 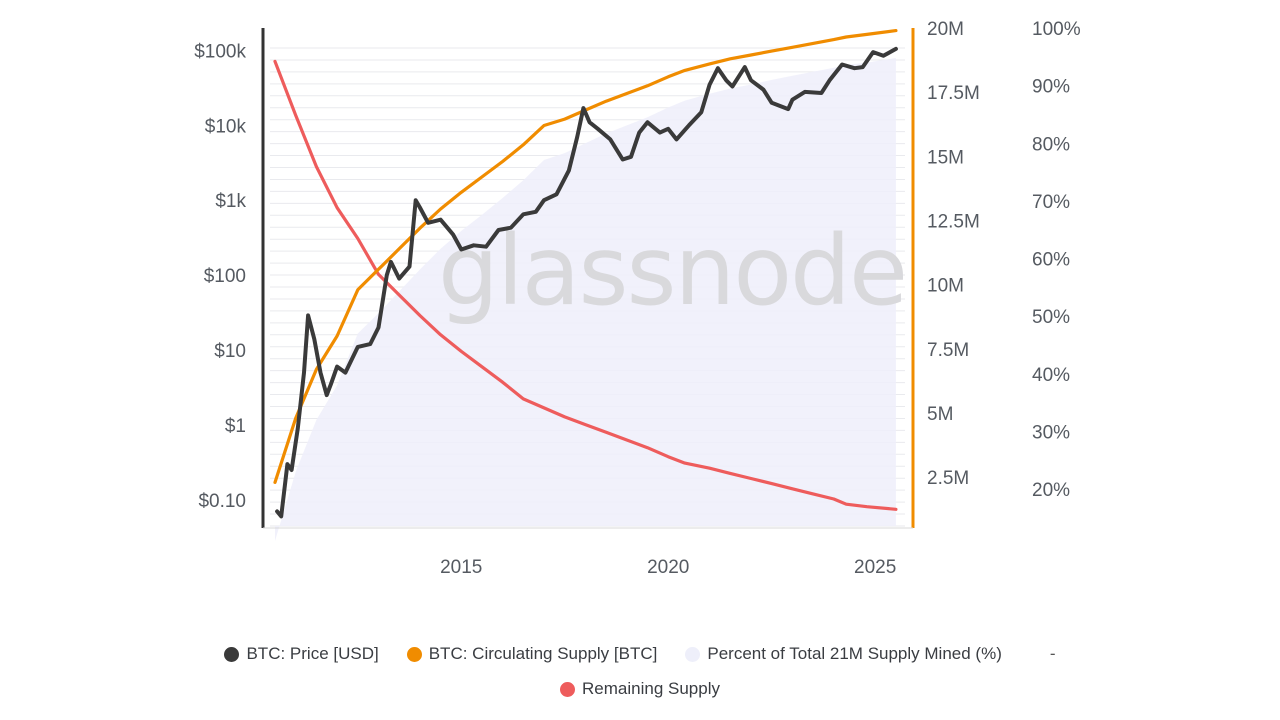 I want to click on y-right1-tick-label: 15M, so click(x=945, y=157).